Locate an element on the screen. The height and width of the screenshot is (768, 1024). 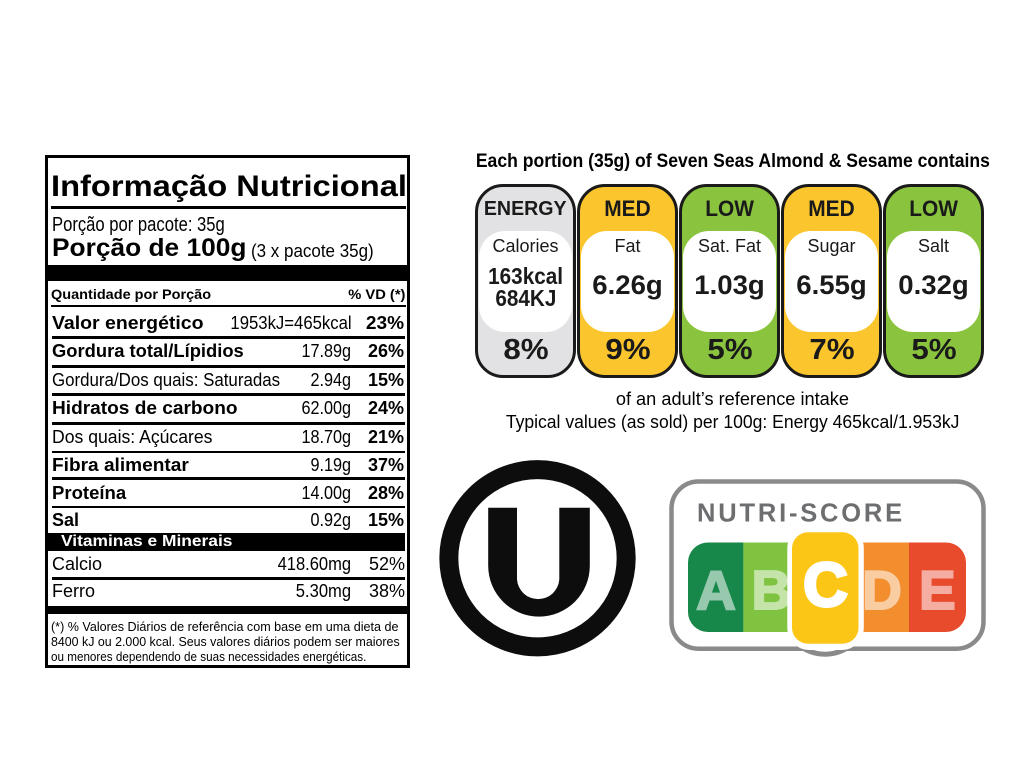
svg-text: B is located at coordinates (772, 590).